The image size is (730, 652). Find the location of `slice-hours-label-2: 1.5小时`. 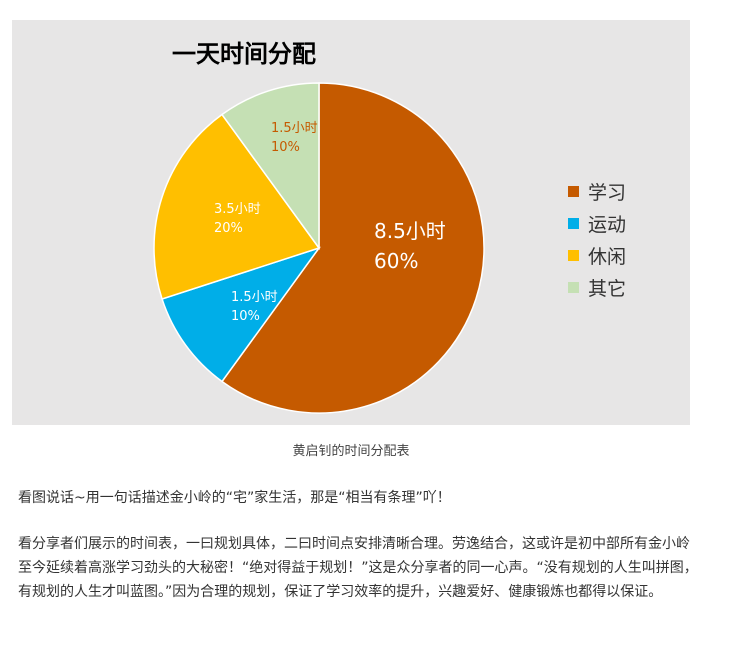

slice-hours-label-2: 1.5小时 is located at coordinates (254, 297).